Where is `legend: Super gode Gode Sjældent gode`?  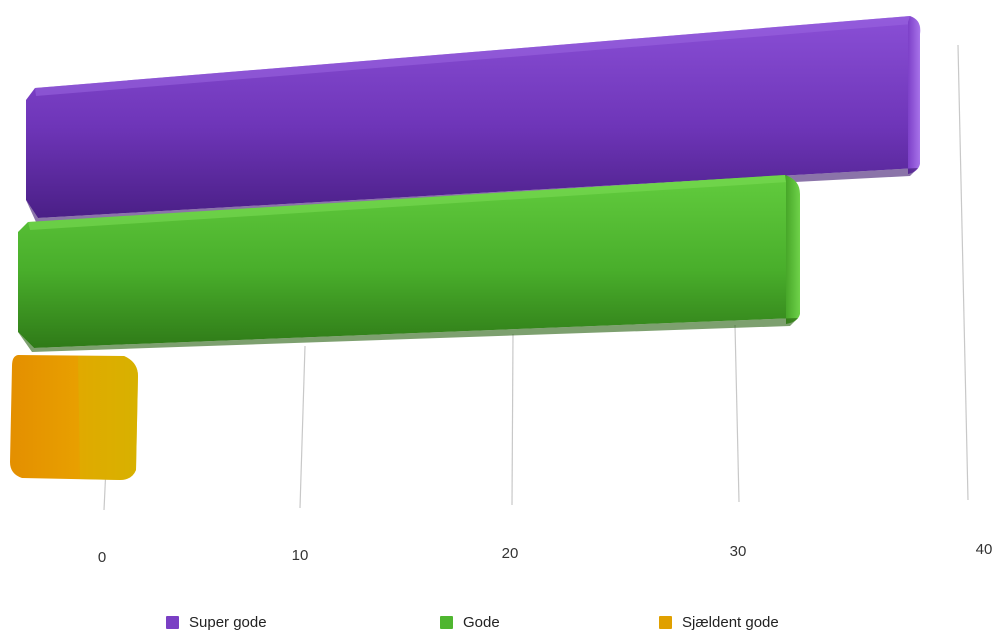 legend: Super gode Gode Sjældent gode is located at coordinates (499, 625).